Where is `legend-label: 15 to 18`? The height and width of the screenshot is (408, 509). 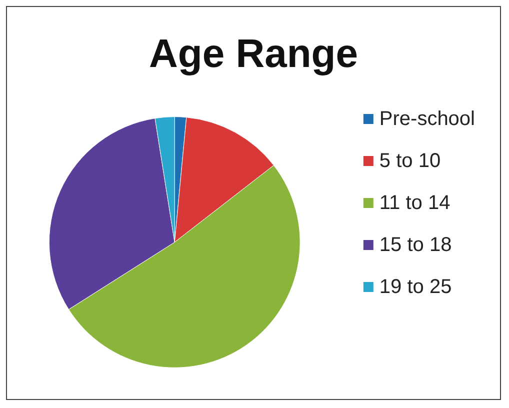
legend-label: 15 to 18 is located at coordinates (415, 245).